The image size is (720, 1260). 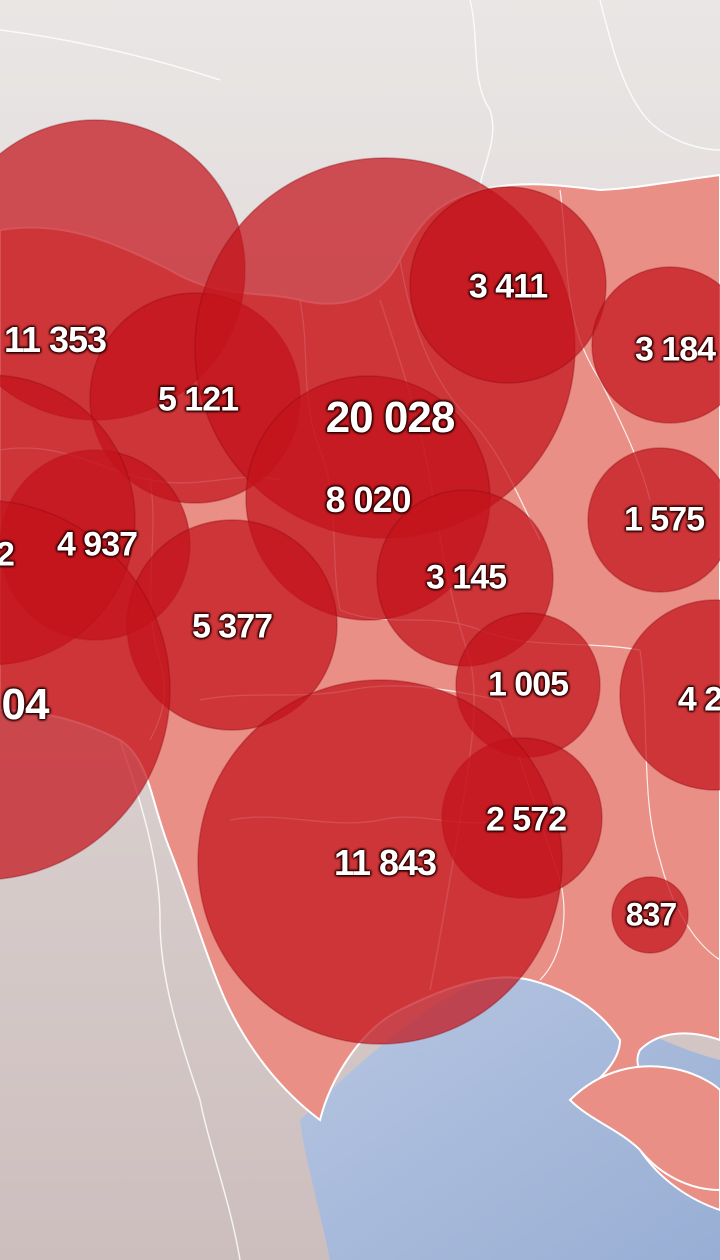 I want to click on black-sea, so click(x=510, y=1118).